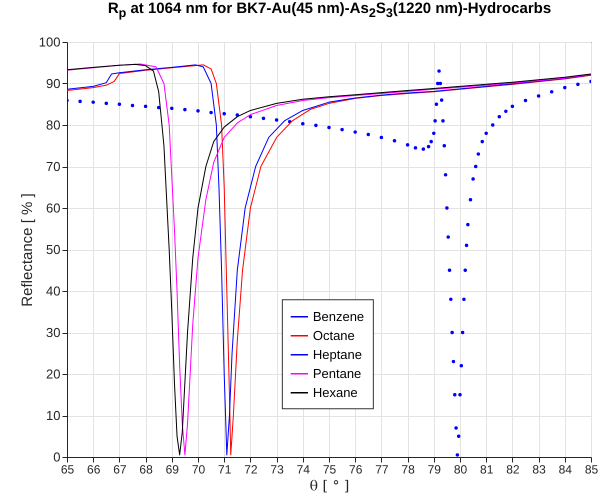 This screenshot has height=504, width=599. I want to click on legend-label: Hexane, so click(335, 392).